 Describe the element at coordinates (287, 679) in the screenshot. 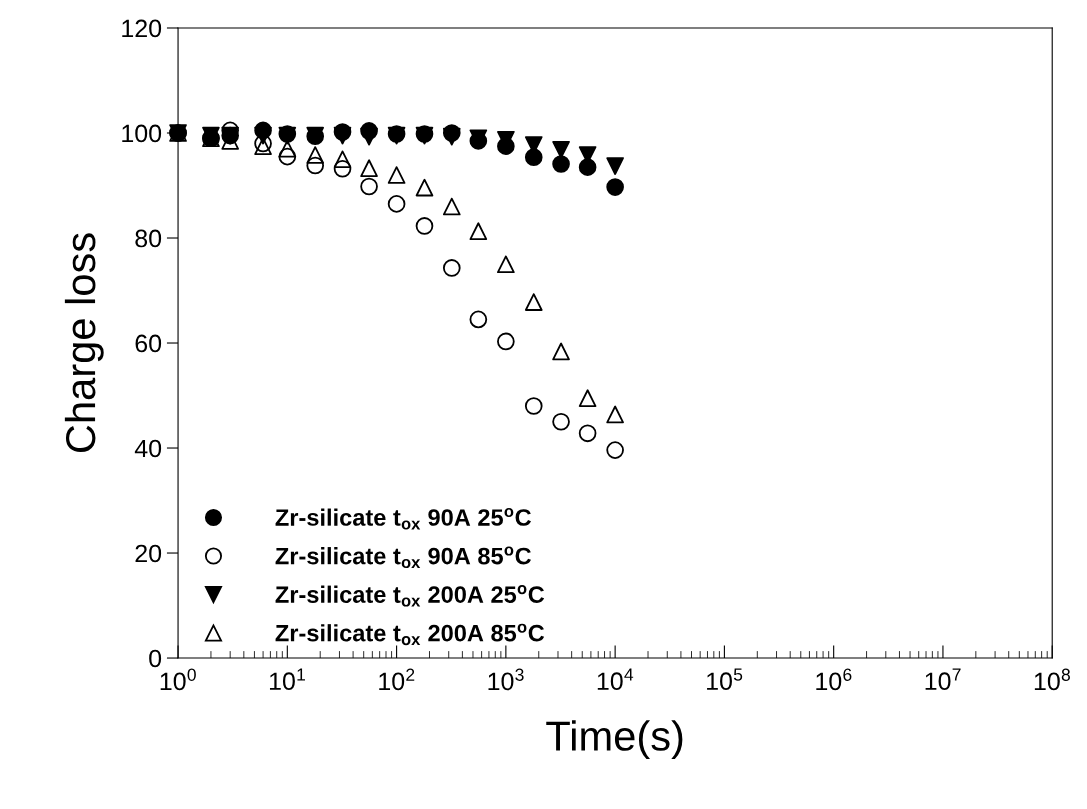

I see `x-tick-label: 10$^{1}$` at that location.